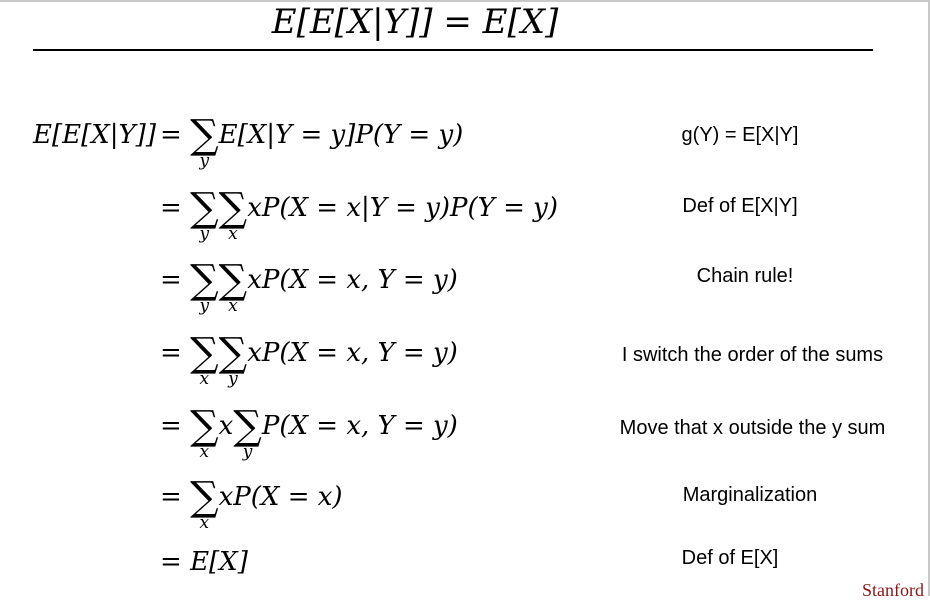 The image size is (930, 601). What do you see at coordinates (415, 22) in the screenshot?
I see `slide-title: E[E[X|Y]] = E[X]` at bounding box center [415, 22].